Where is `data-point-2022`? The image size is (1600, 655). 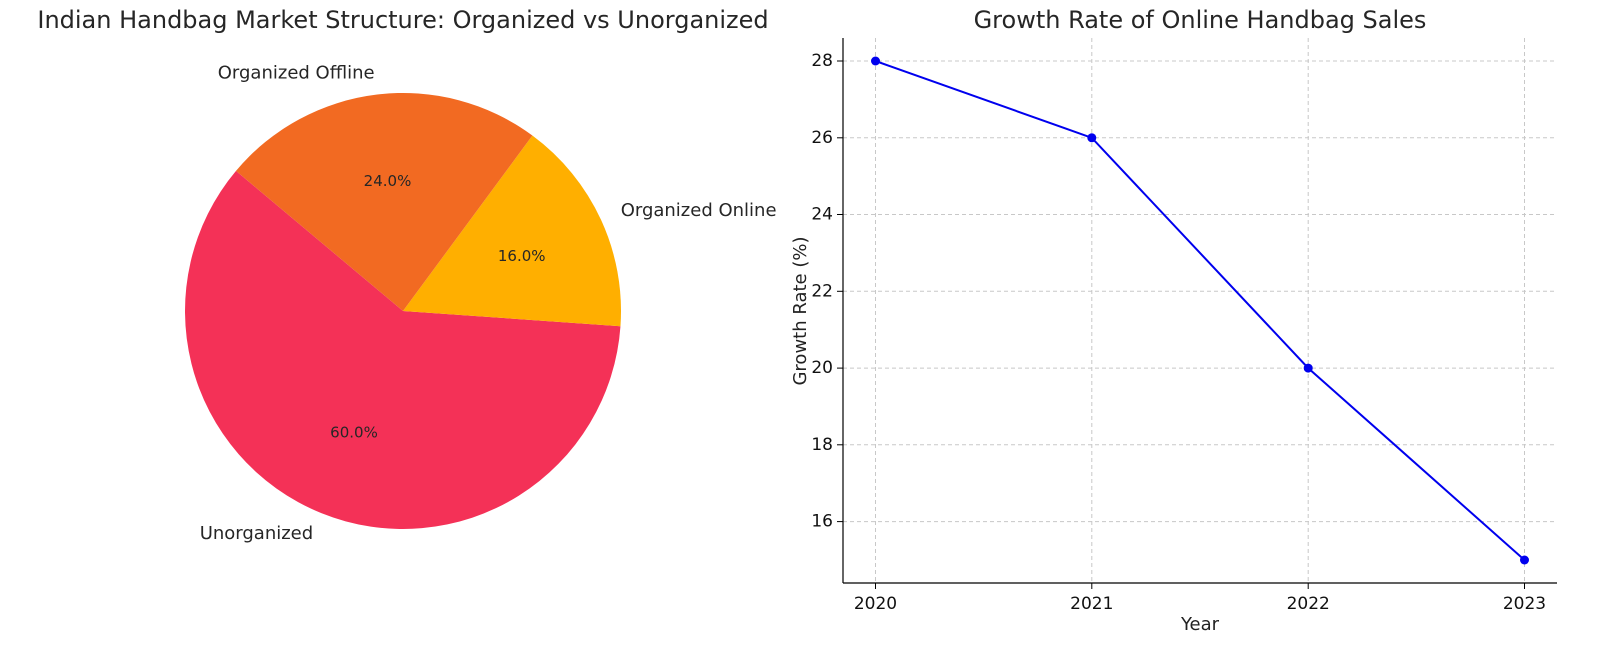
data-point-2022 is located at coordinates (1308, 368).